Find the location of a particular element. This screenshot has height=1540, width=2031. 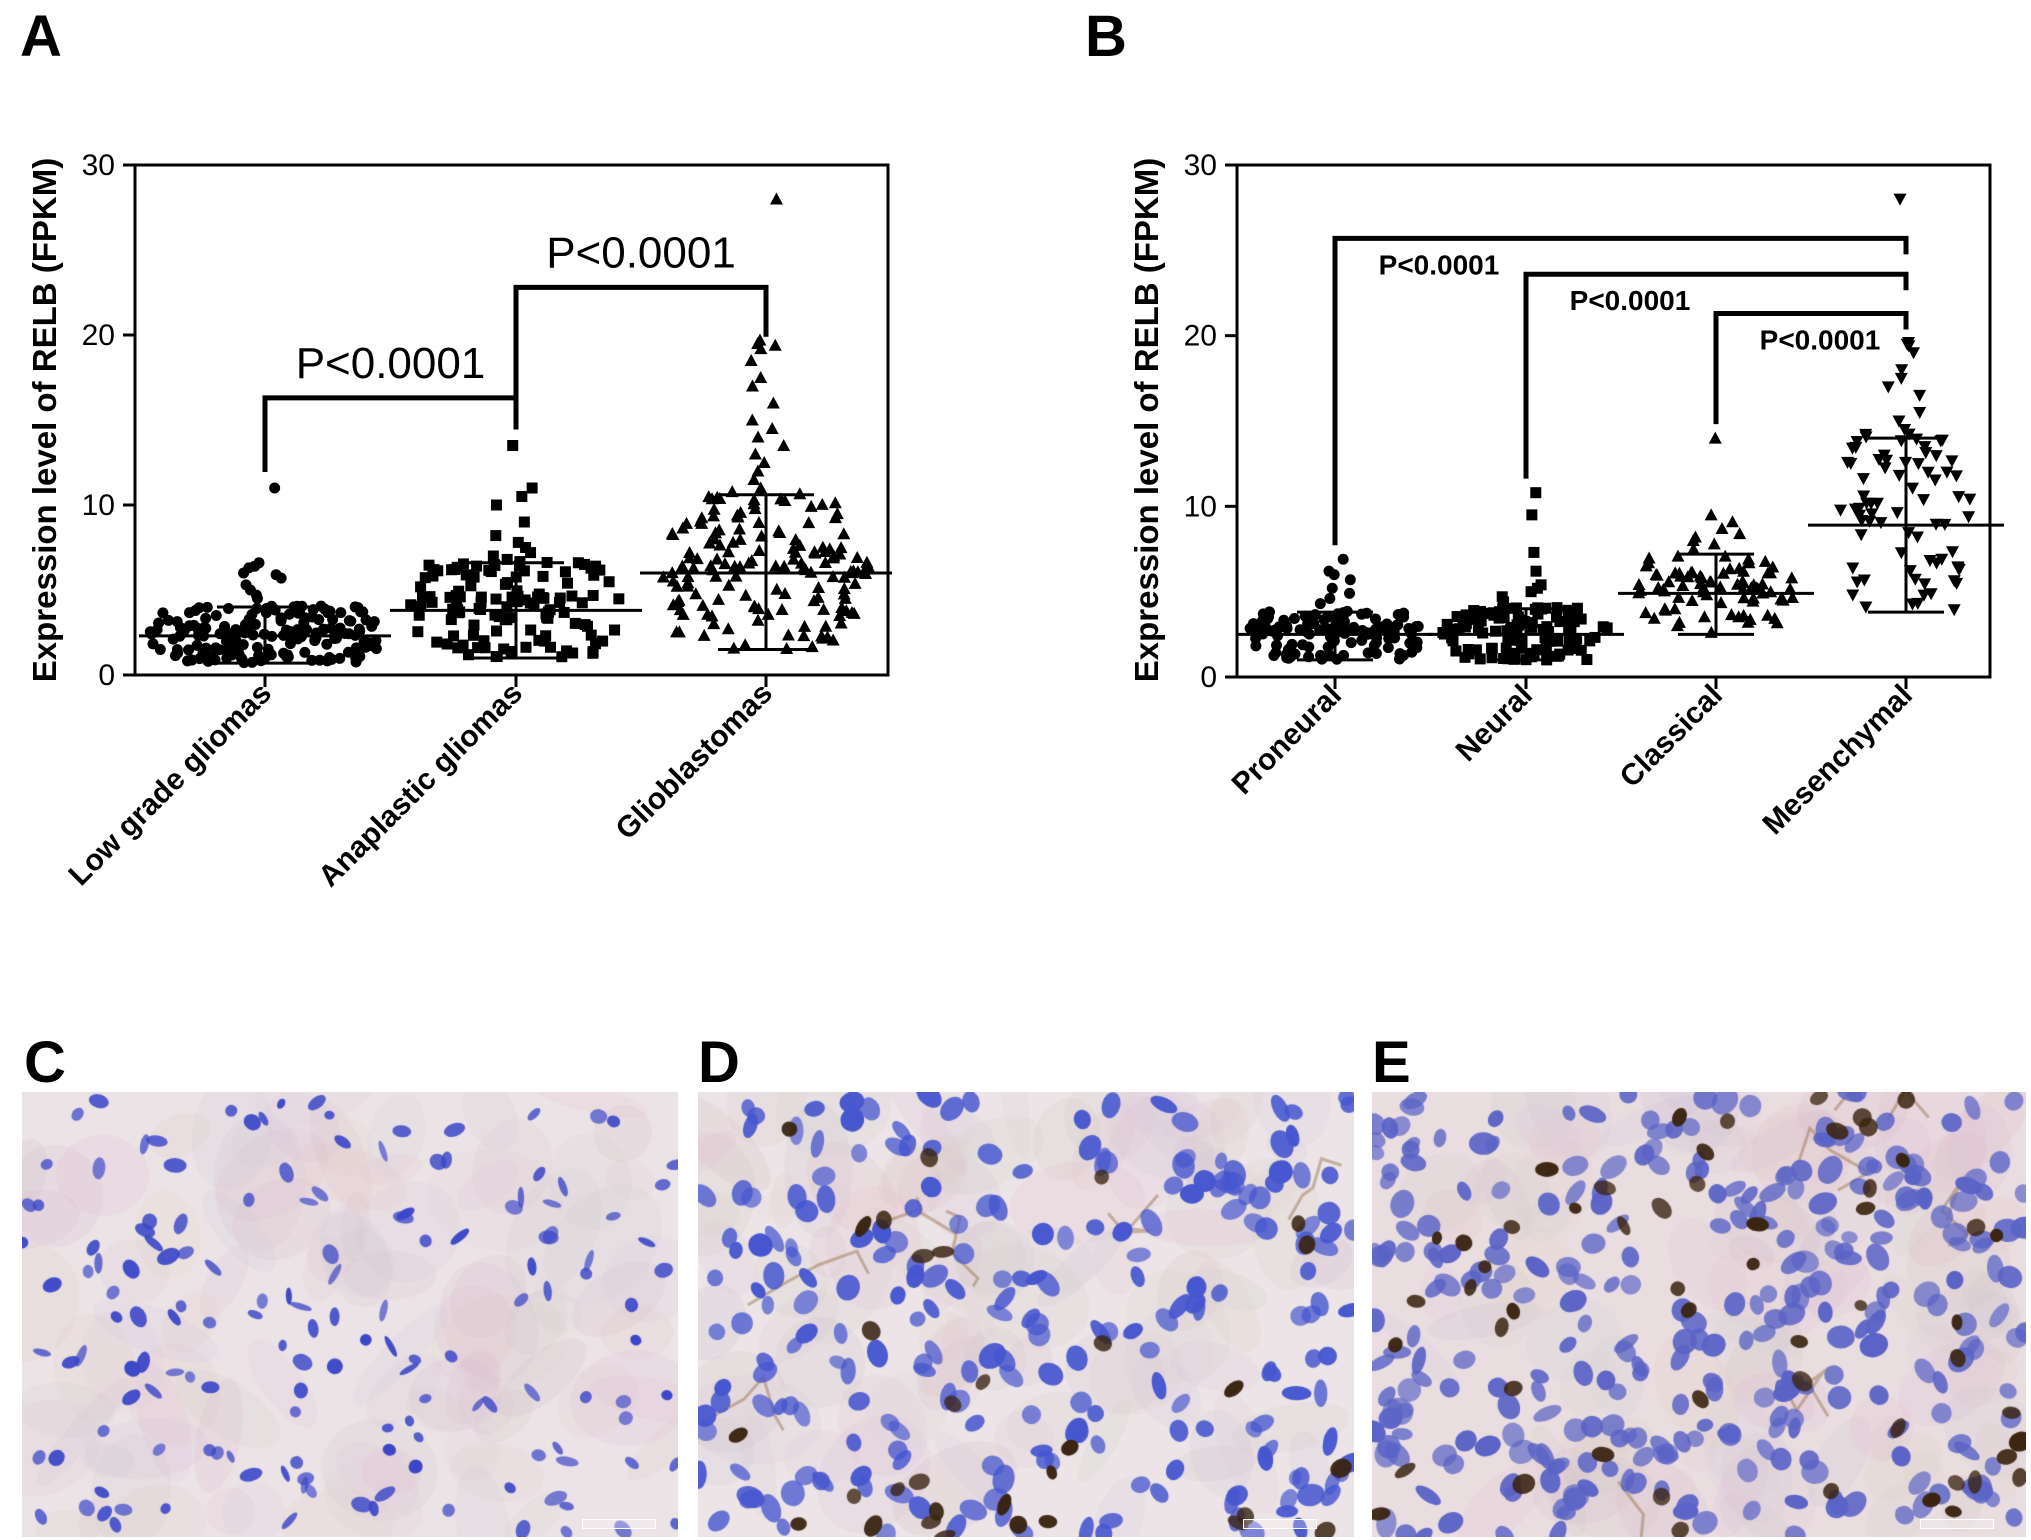

chart-a-error-bars is located at coordinates (515, 579).